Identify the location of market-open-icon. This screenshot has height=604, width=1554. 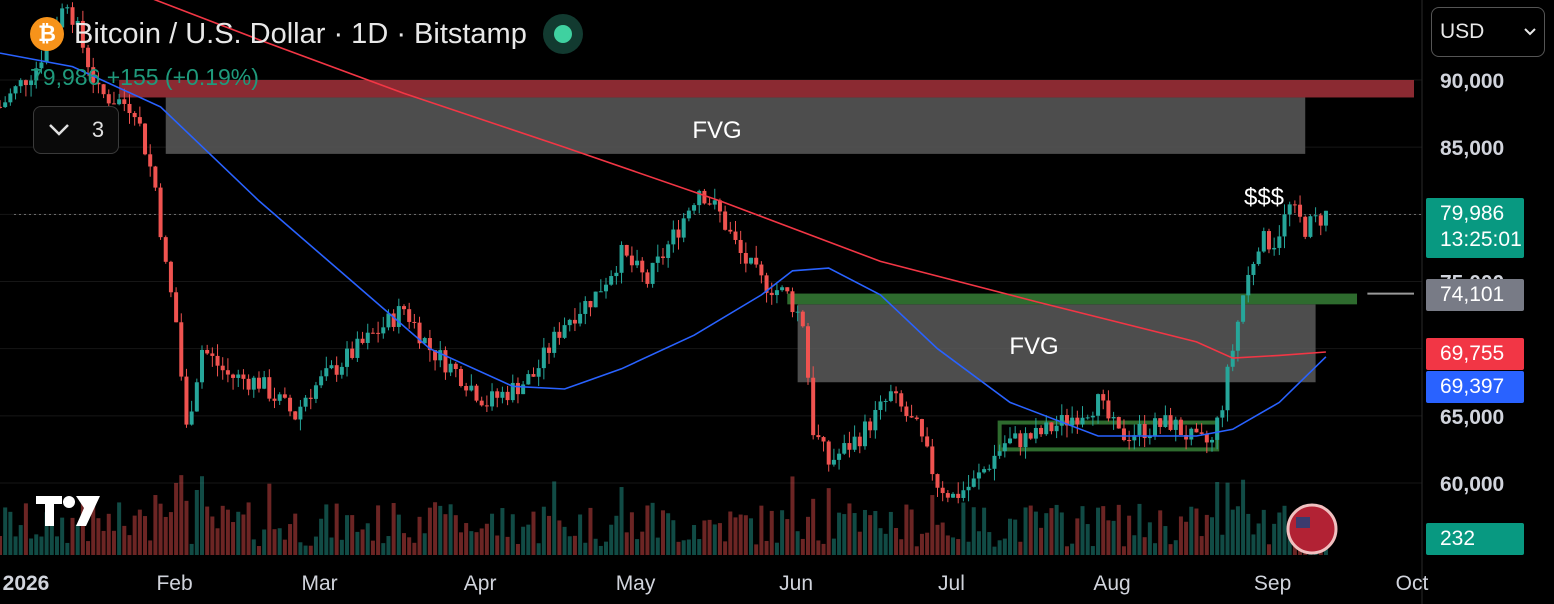
(562, 34).